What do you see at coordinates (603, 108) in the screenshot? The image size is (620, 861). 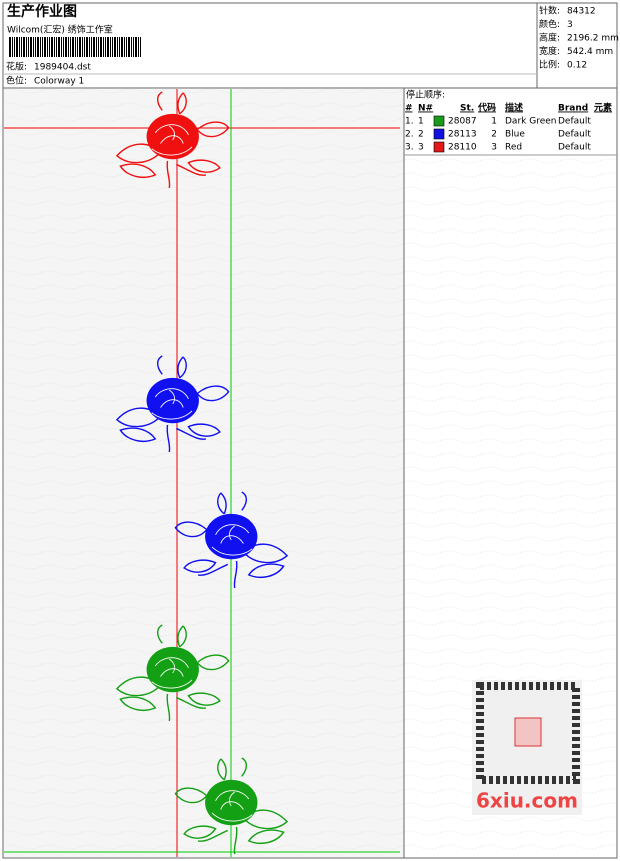 I see `column-header: 元素` at bounding box center [603, 108].